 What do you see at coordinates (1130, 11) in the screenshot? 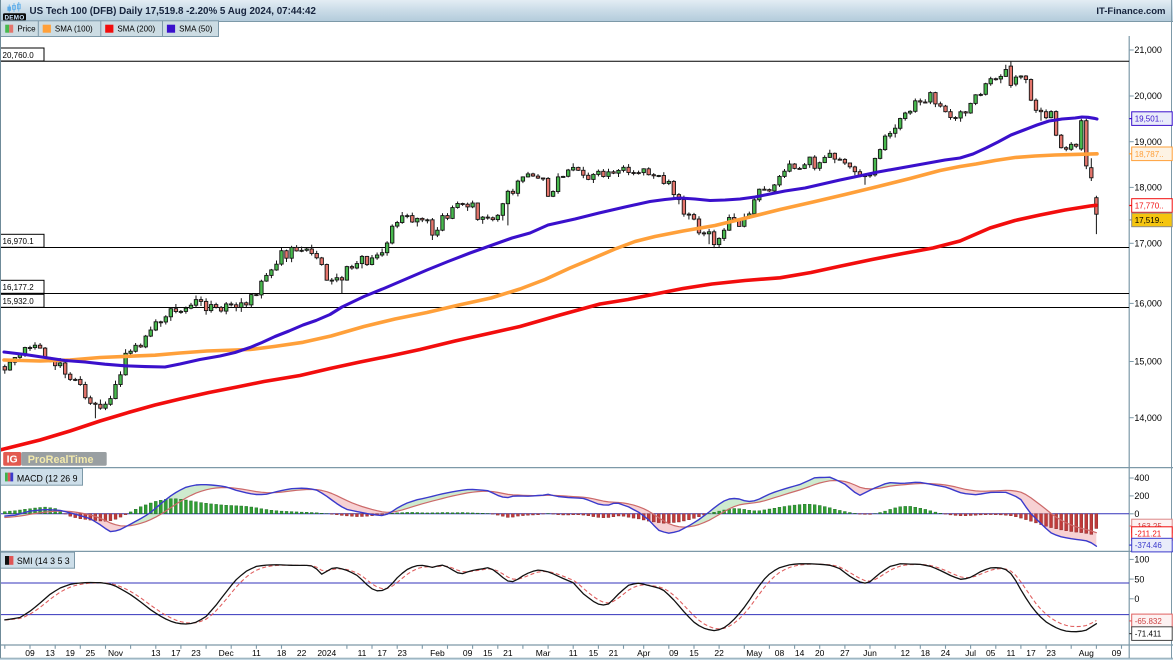
I see `svg-text: IT-Finance.com` at bounding box center [1130, 11].